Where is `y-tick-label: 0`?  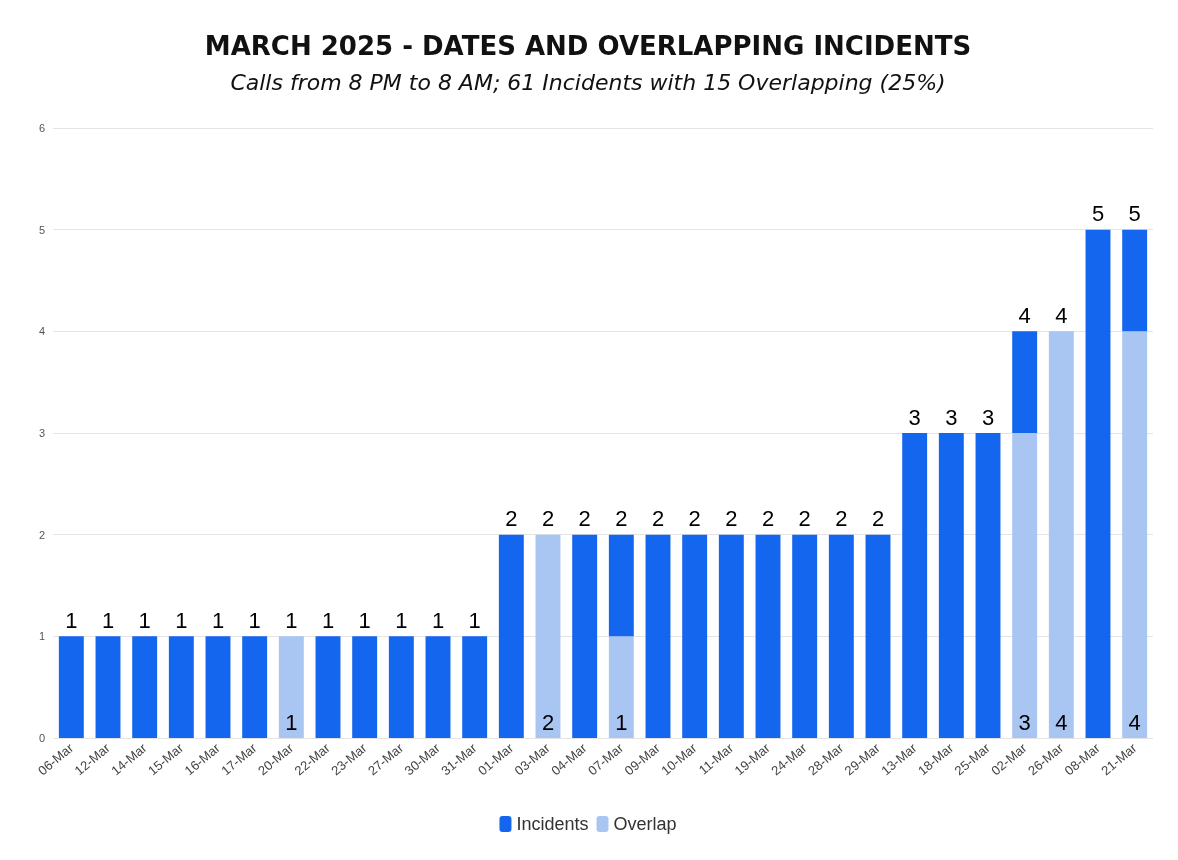
y-tick-label: 0 is located at coordinates (41, 738).